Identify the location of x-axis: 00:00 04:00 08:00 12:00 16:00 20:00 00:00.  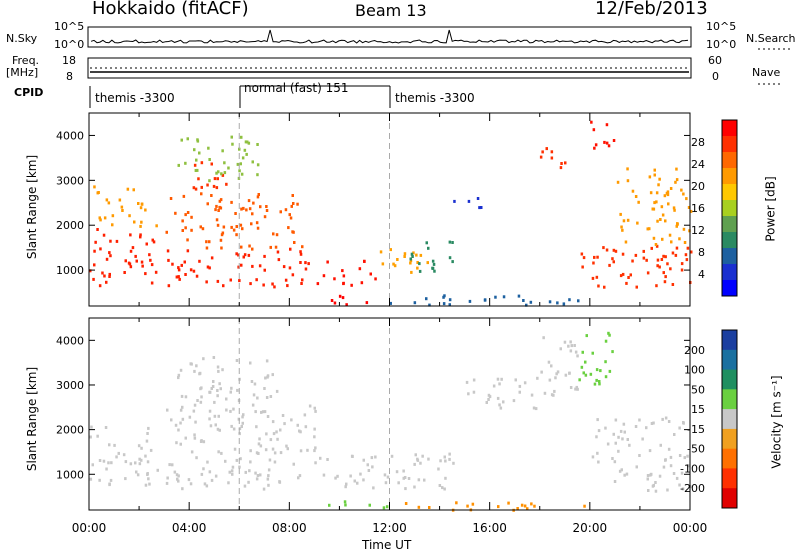
(390, 528).